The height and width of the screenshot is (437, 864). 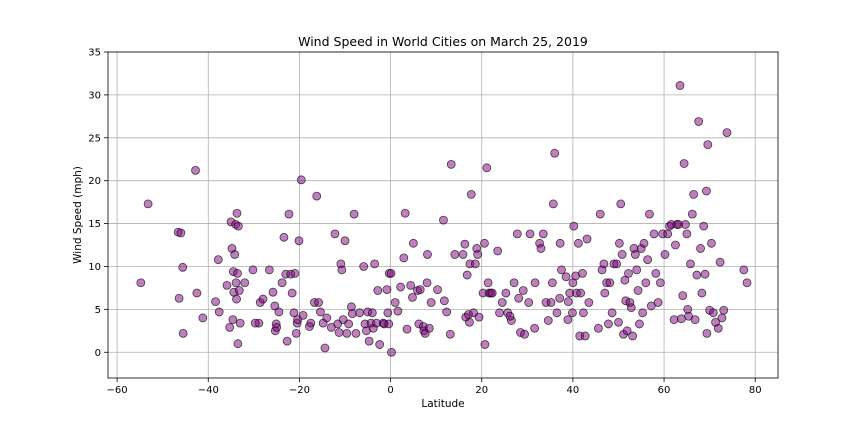 I want to click on y-tick-label: 15, so click(x=94, y=224).